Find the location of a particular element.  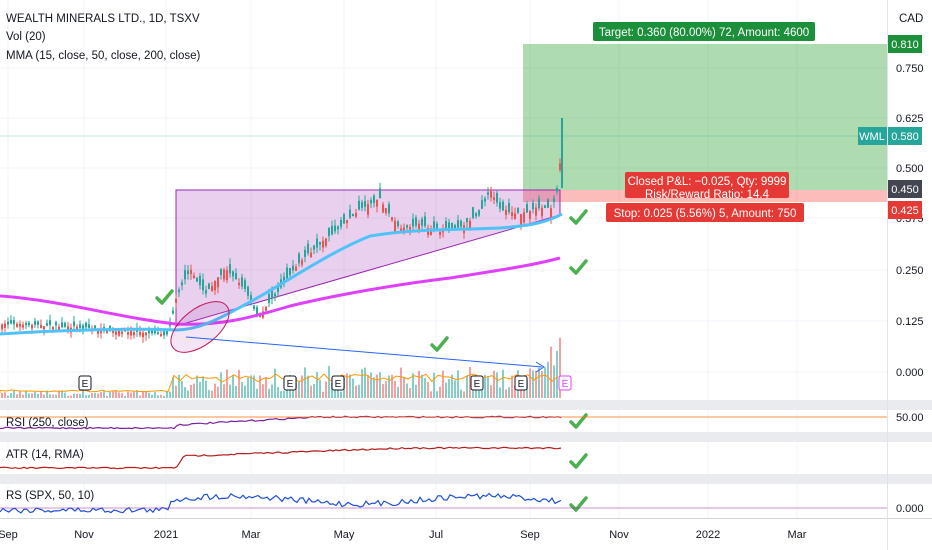

target-zone is located at coordinates (705, 117).